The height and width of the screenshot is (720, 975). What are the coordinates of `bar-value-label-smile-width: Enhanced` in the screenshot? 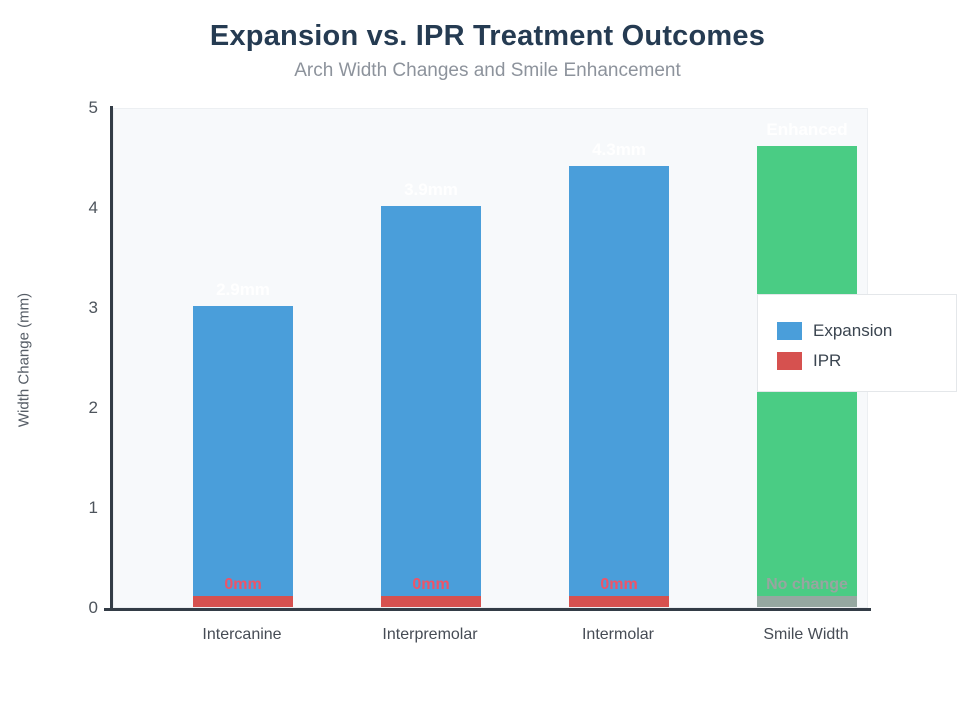 It's located at (807, 129).